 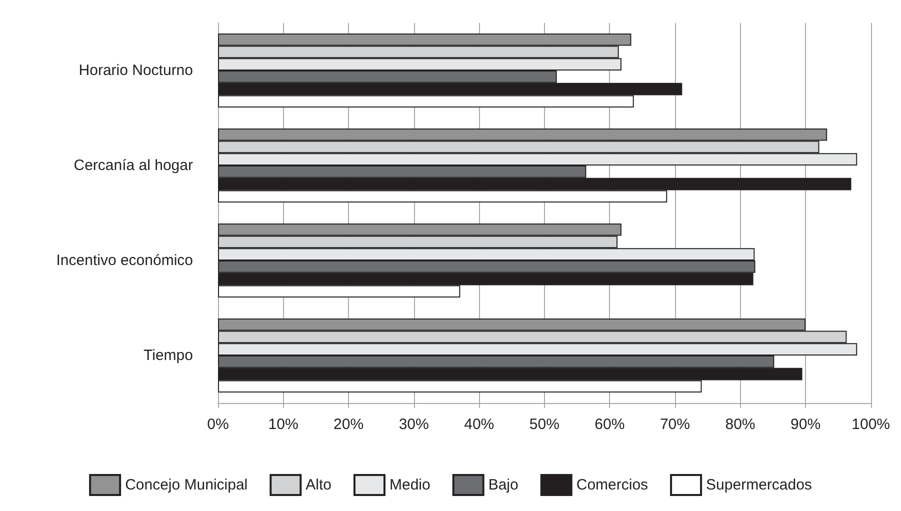 What do you see at coordinates (479, 424) in the screenshot?
I see `x-tick-label: 40%` at bounding box center [479, 424].